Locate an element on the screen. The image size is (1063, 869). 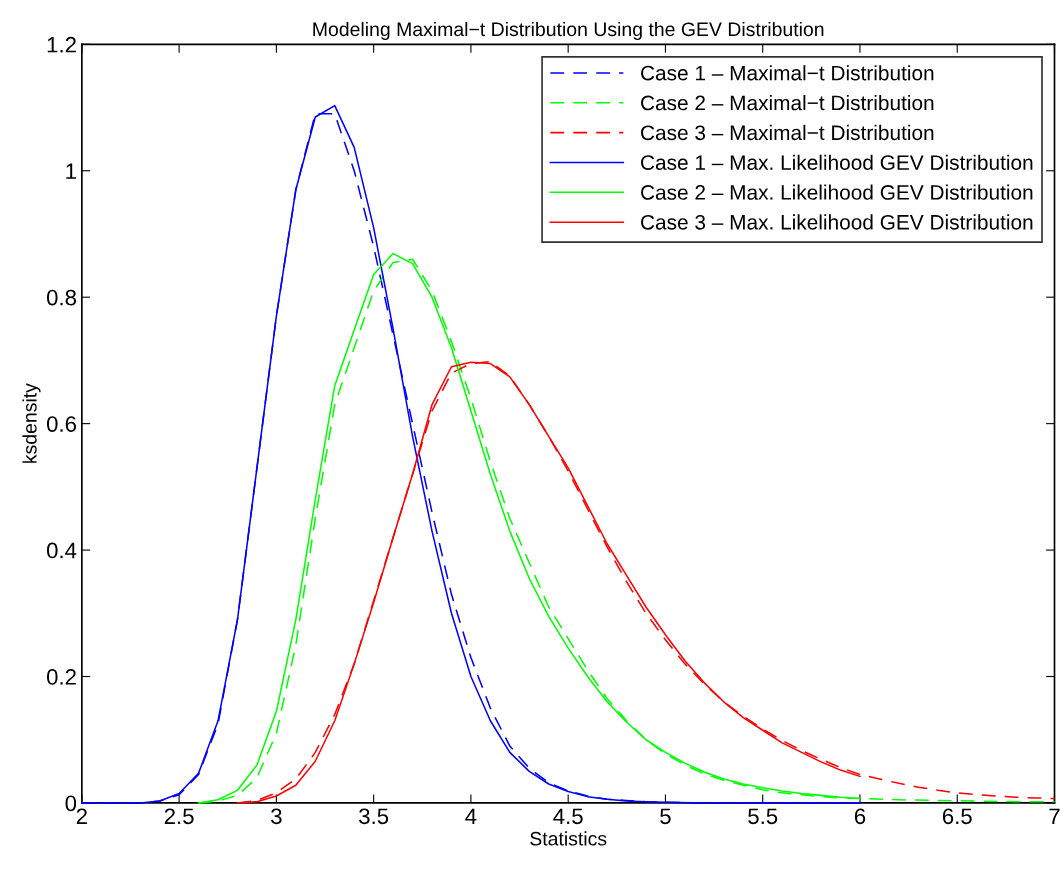
x-tick-label: 4 is located at coordinates (471, 816).